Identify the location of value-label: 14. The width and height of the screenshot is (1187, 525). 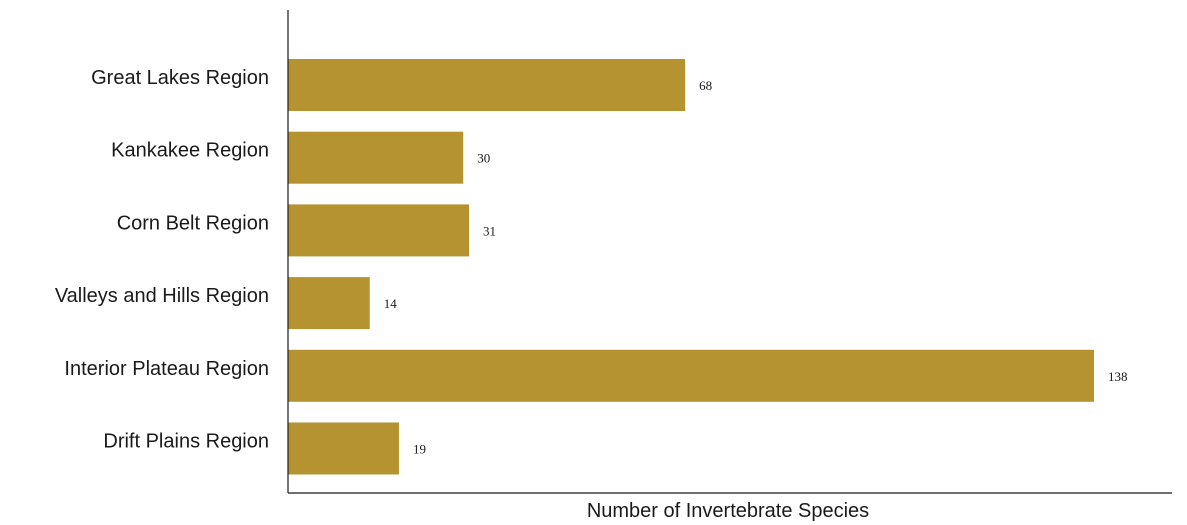
(391, 303).